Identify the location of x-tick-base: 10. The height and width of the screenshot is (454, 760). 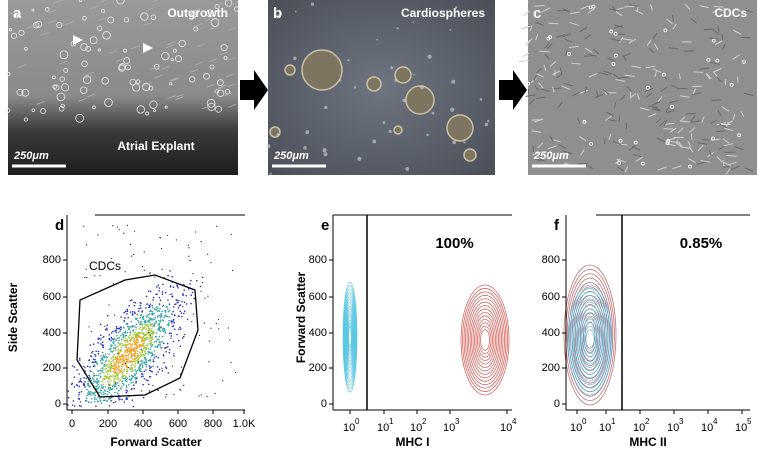
(349, 428).